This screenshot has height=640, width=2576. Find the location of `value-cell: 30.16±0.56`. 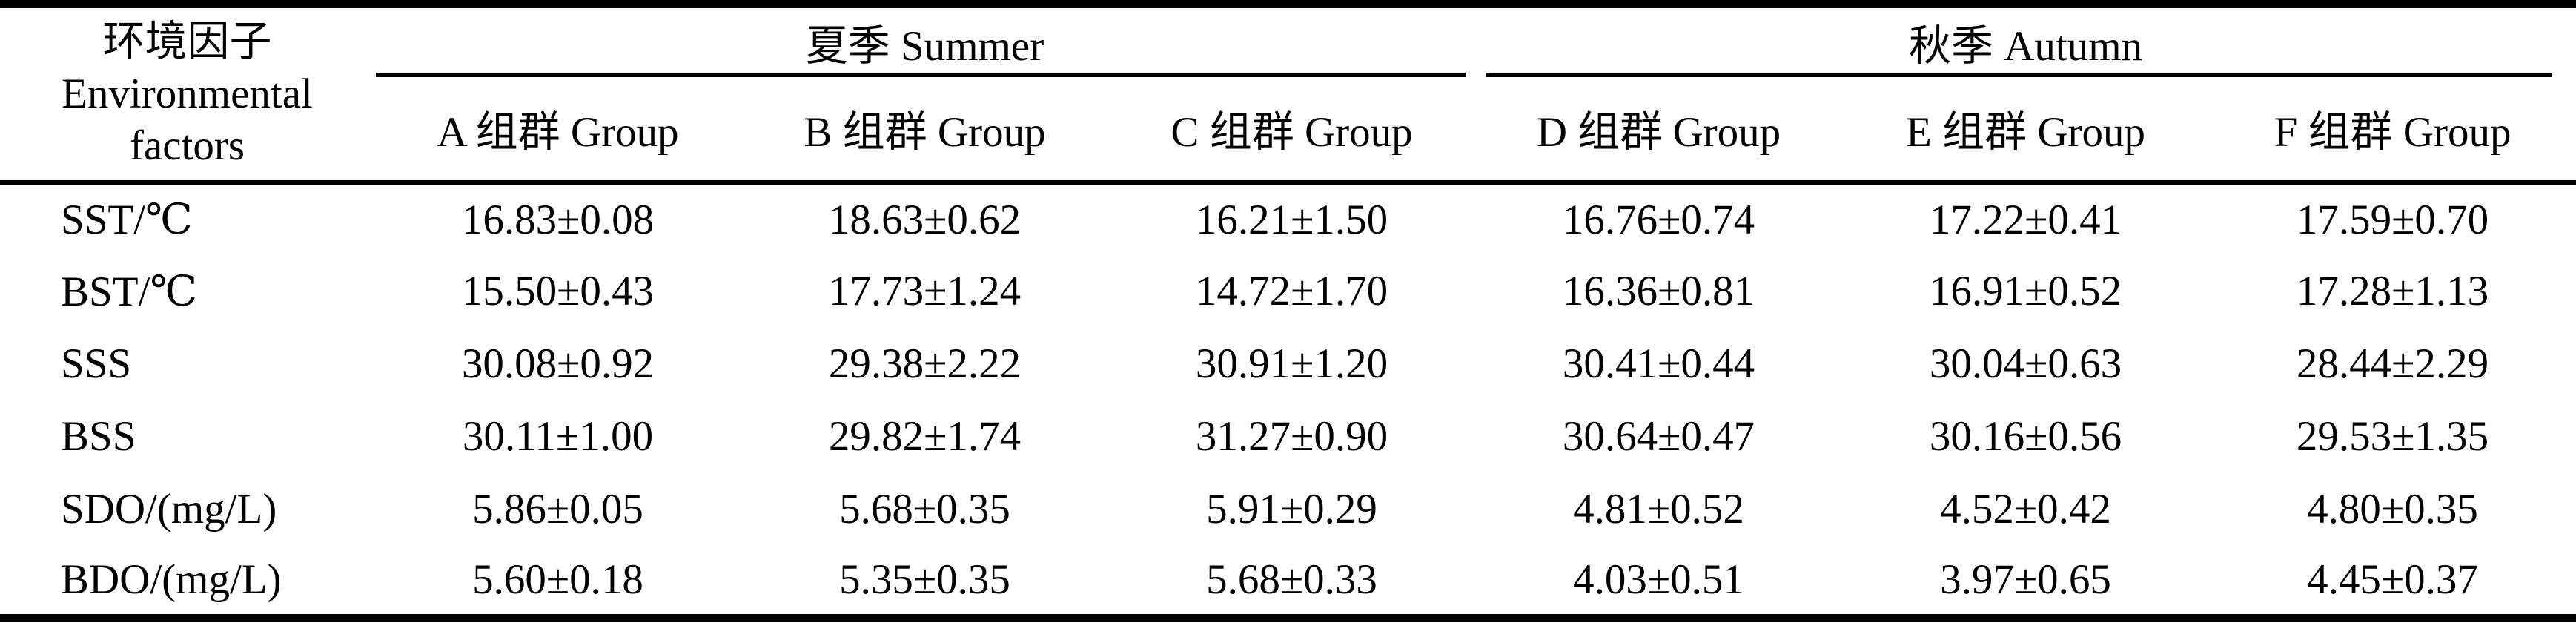

value-cell: 30.16±0.56 is located at coordinates (2025, 436).